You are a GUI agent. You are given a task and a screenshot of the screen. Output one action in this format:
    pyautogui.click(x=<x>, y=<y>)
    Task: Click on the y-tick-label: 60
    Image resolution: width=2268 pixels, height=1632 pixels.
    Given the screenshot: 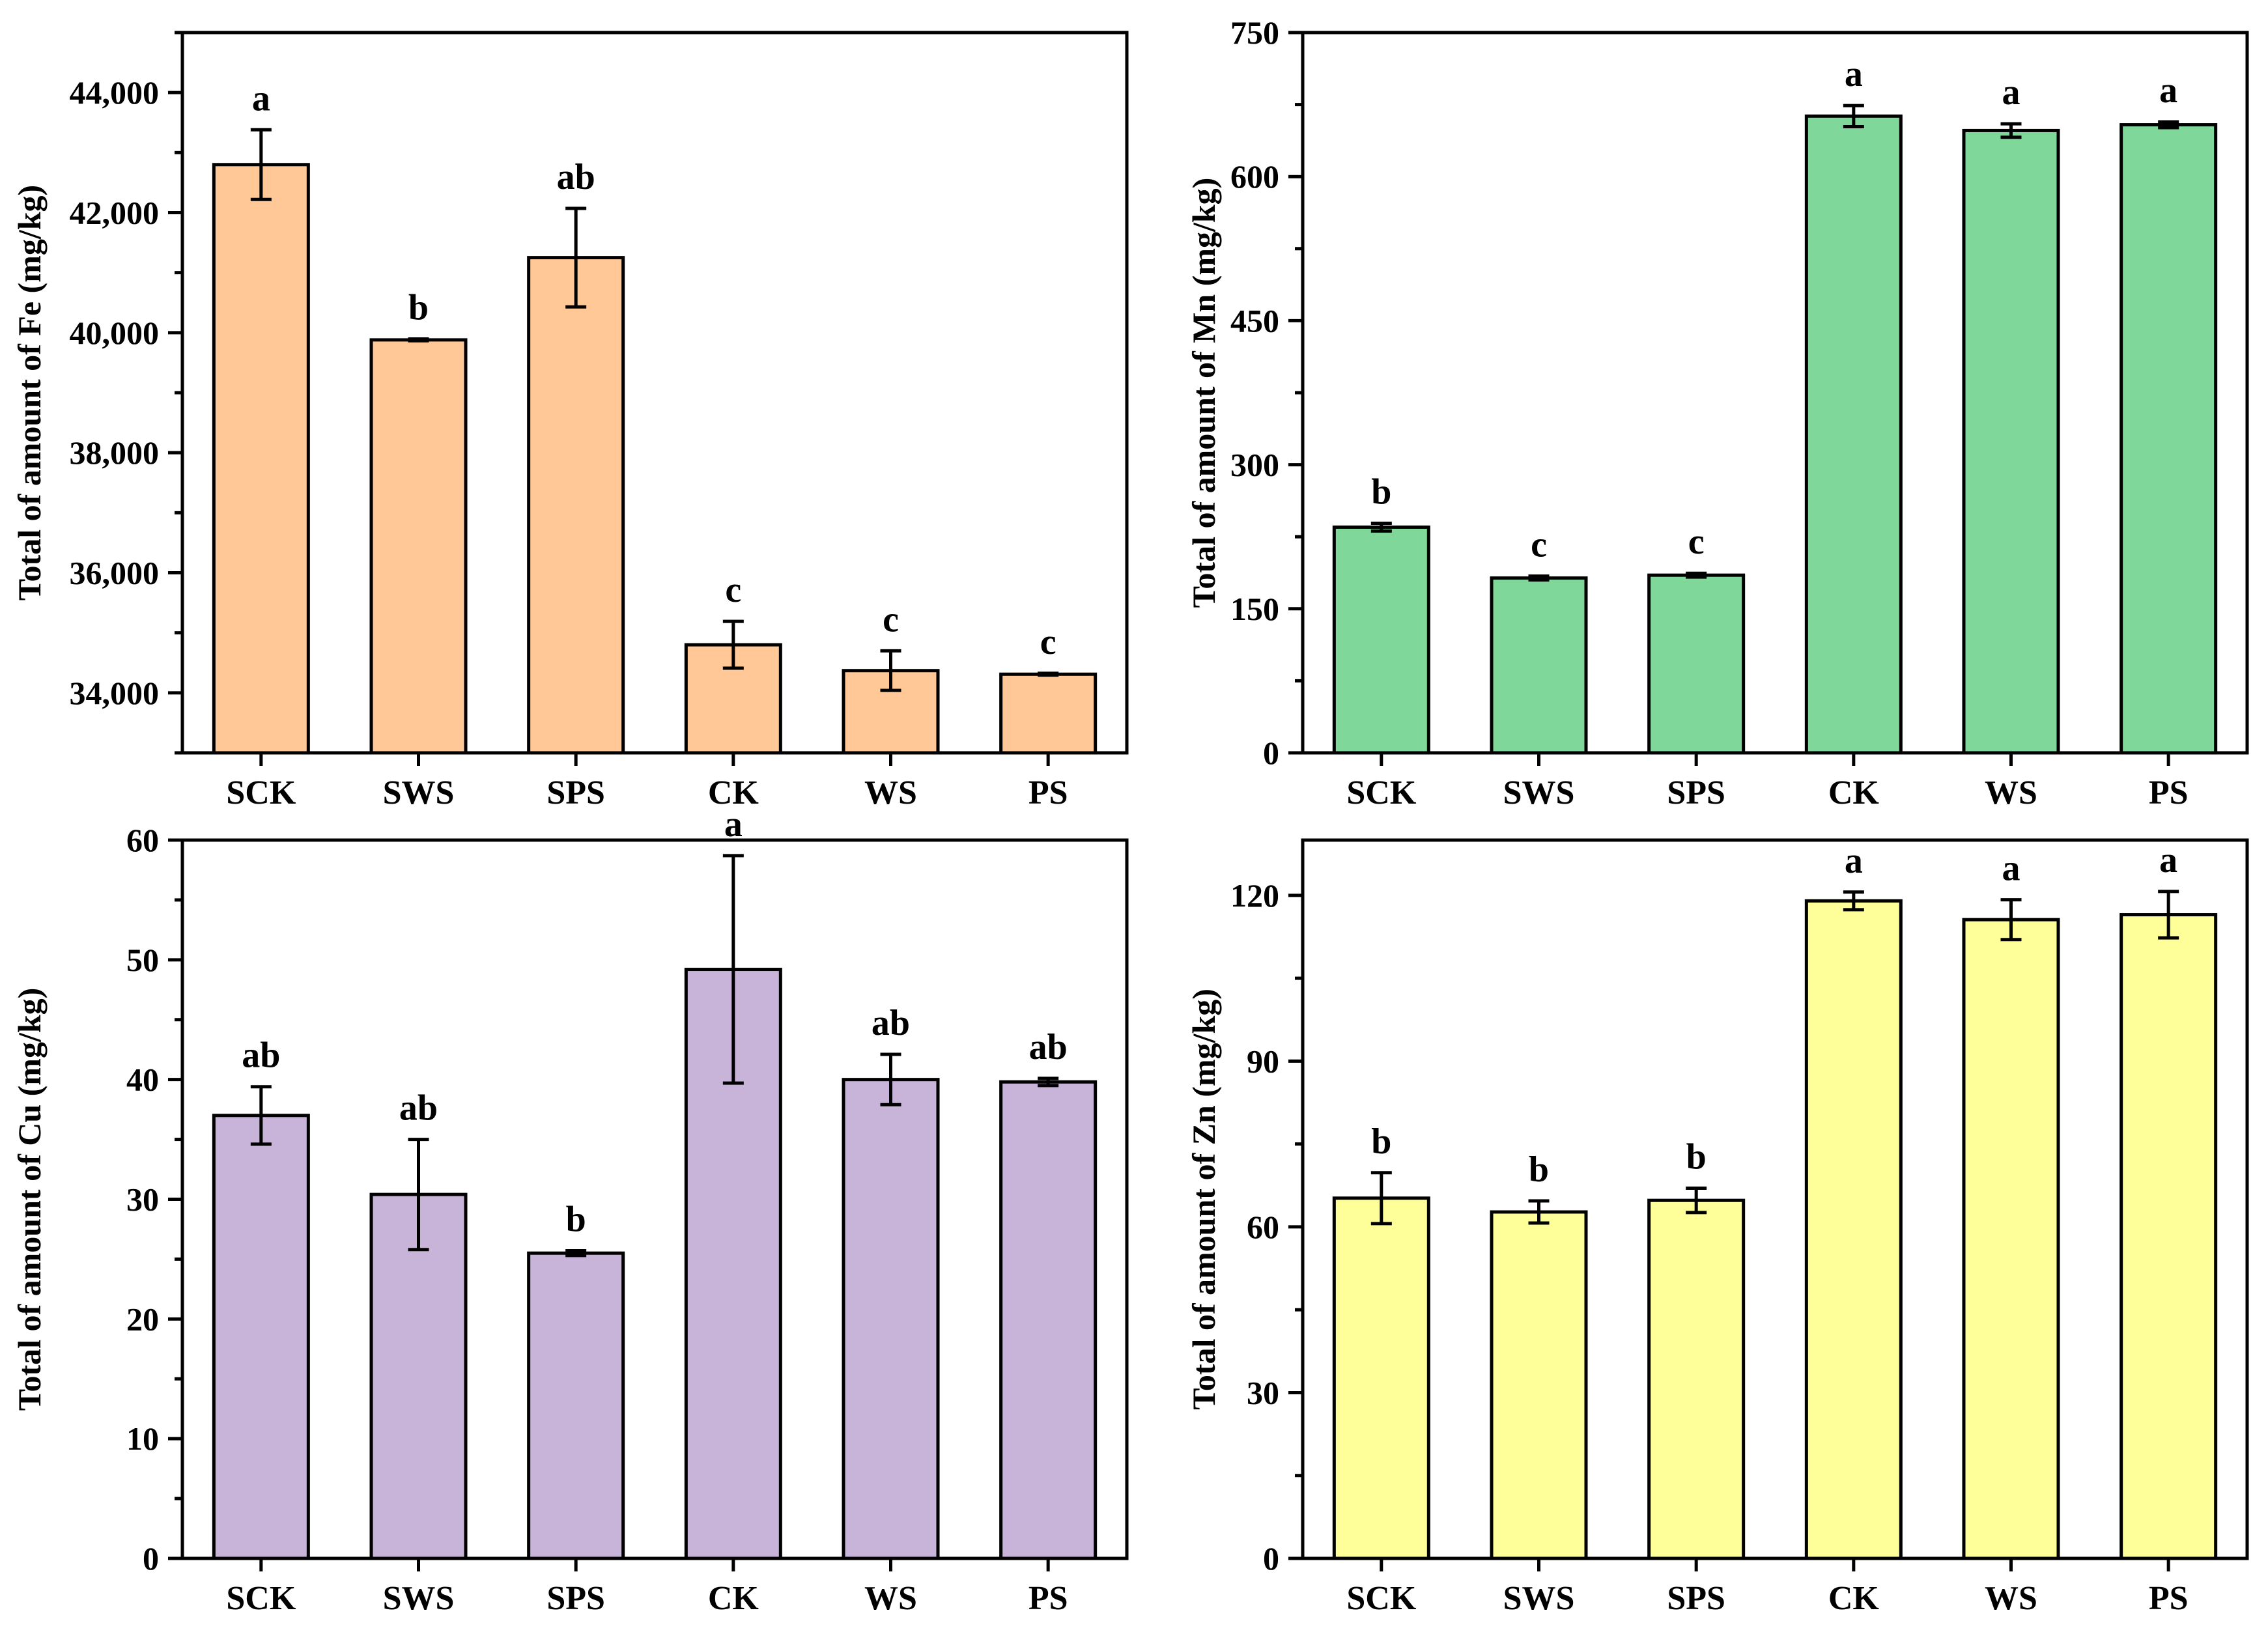 What is the action you would take?
    pyautogui.click(x=142, y=840)
    